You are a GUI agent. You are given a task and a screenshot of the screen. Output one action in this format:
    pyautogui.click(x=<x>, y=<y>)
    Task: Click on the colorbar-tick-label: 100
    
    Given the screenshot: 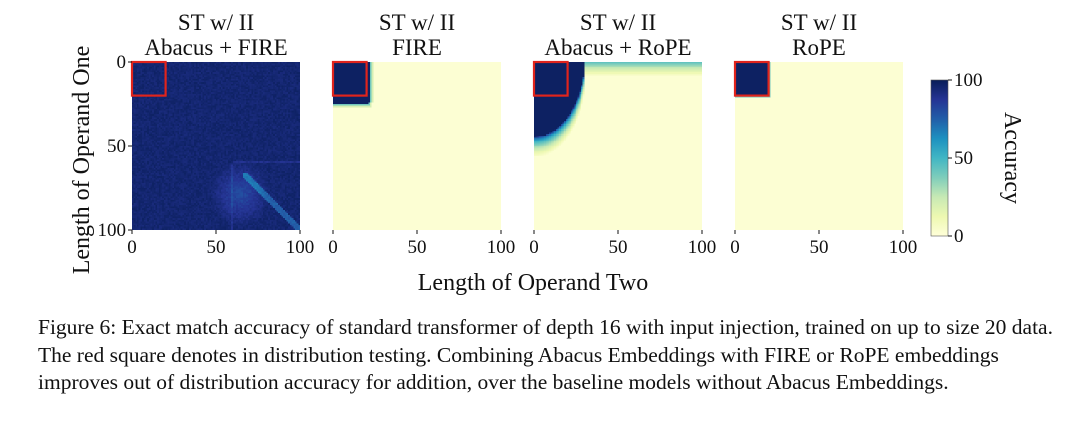 What is the action you would take?
    pyautogui.click(x=968, y=80)
    